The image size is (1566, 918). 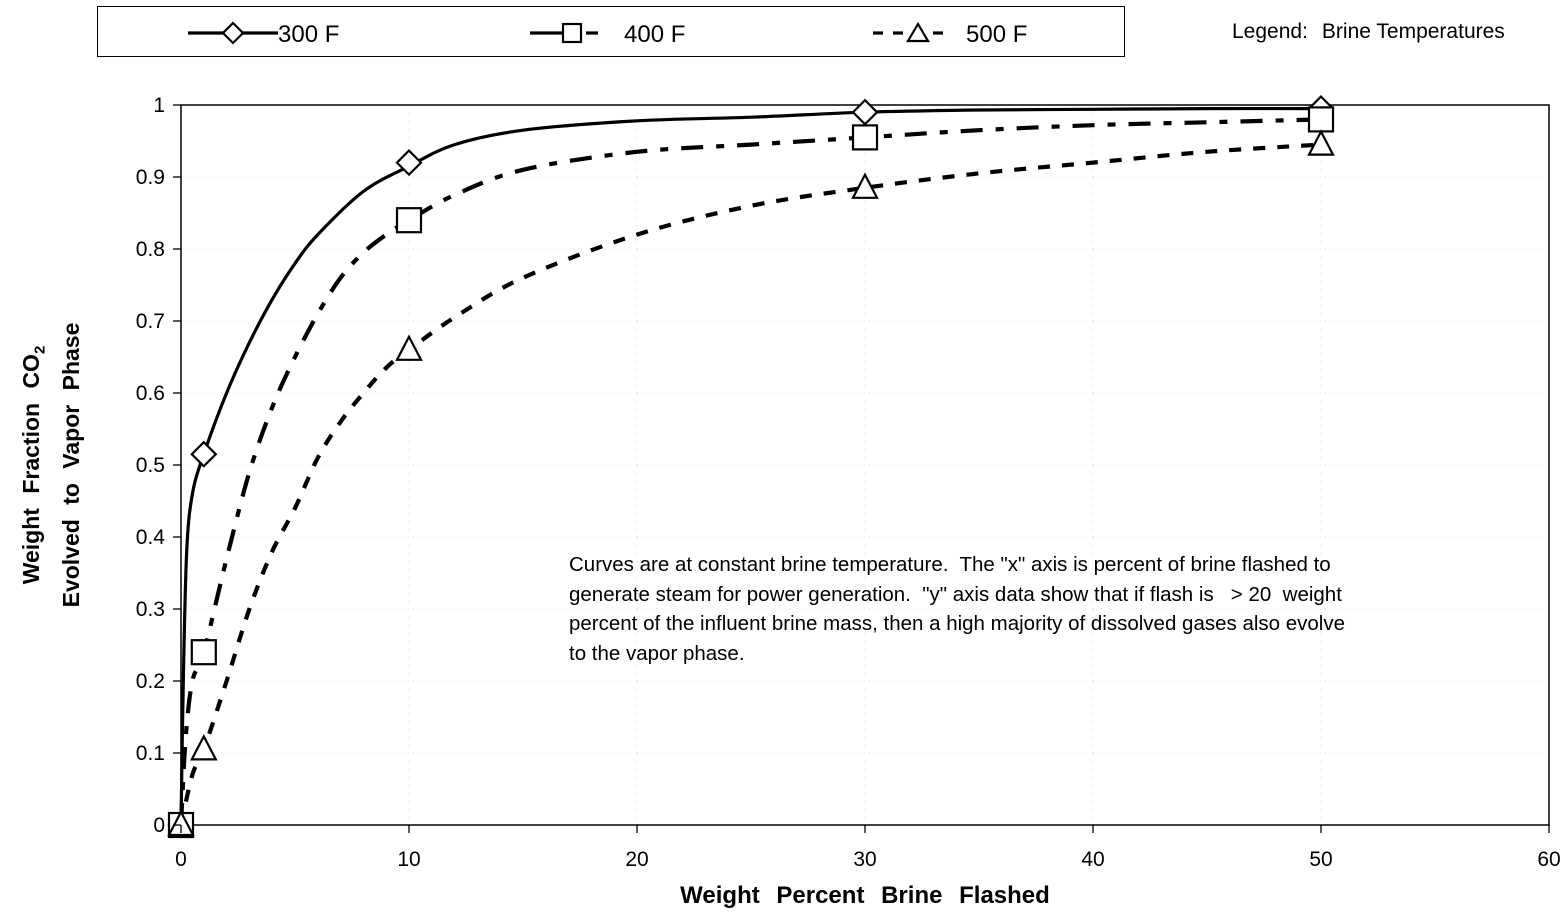 I want to click on x-tick-label: 0, so click(x=181, y=859).